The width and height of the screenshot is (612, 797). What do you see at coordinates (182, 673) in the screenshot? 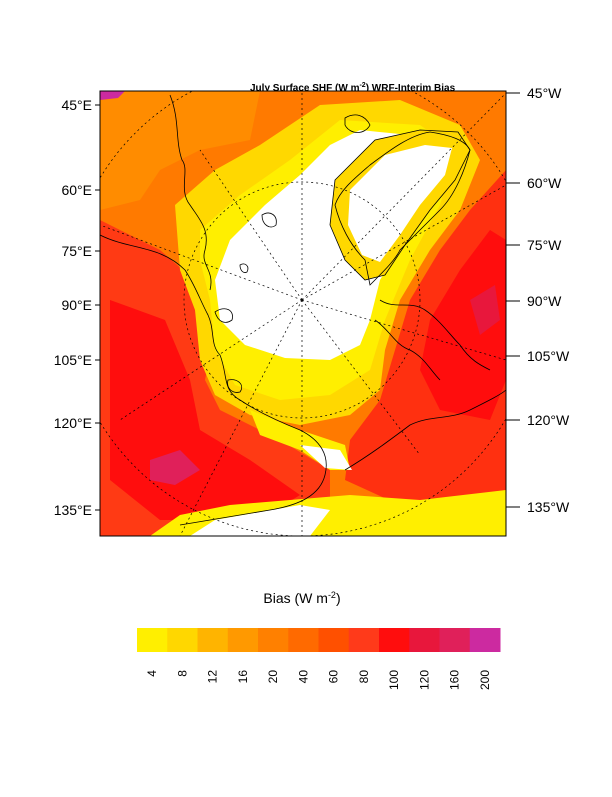
I see `colorbar-tick-label: 8` at bounding box center [182, 673].